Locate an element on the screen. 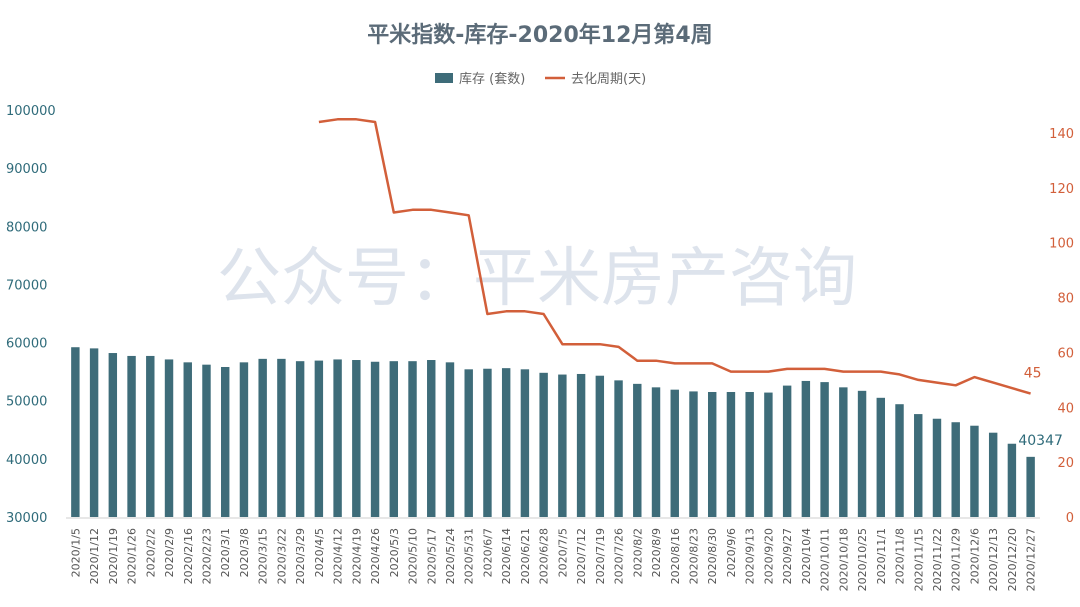  x-axis-tick-label: 2020/8/2 is located at coordinates (637, 552).